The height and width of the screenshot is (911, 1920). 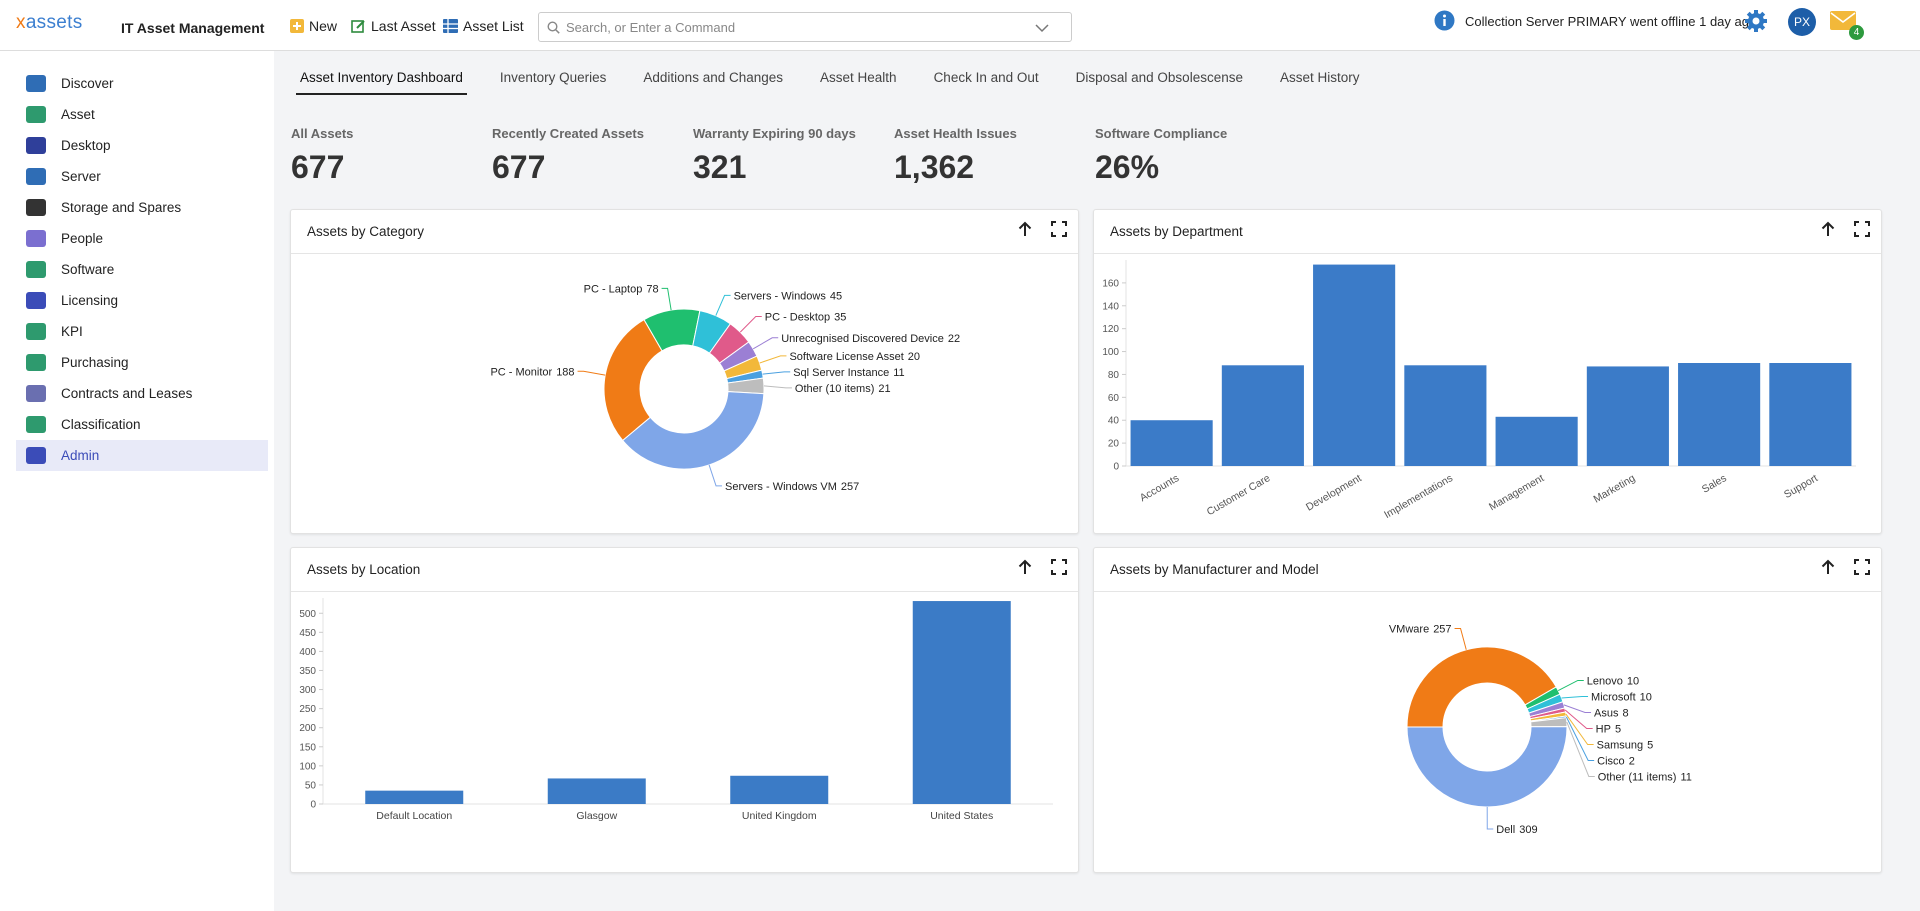 What do you see at coordinates (381, 81) in the screenshot?
I see `tab: Asset Inventory Dashboard` at bounding box center [381, 81].